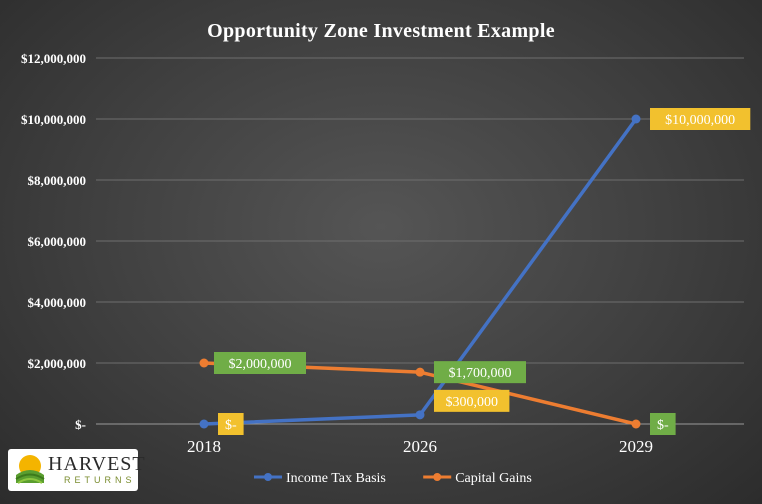 Image resolution: width=762 pixels, height=504 pixels. I want to click on legend-label: Income Tax Basis, so click(336, 478).